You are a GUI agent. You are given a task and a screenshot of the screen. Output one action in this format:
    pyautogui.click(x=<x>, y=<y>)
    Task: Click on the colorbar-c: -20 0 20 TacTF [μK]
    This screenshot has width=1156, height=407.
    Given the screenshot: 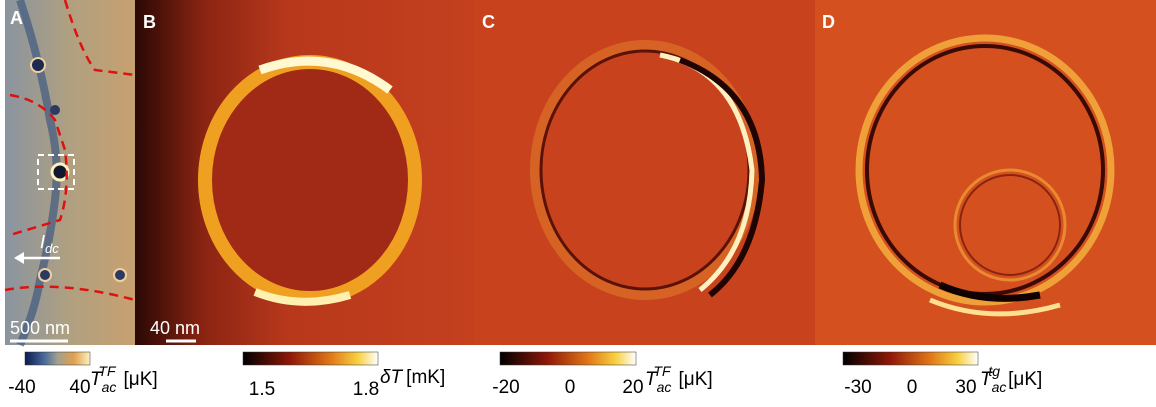 What is the action you would take?
    pyautogui.click(x=602, y=374)
    